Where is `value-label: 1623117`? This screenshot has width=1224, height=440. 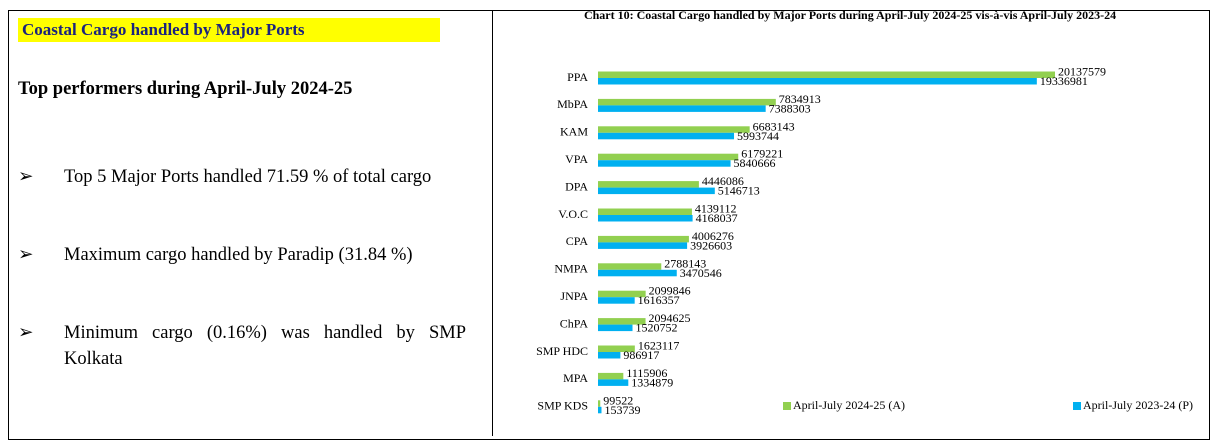 value-label: 1623117 is located at coordinates (659, 346).